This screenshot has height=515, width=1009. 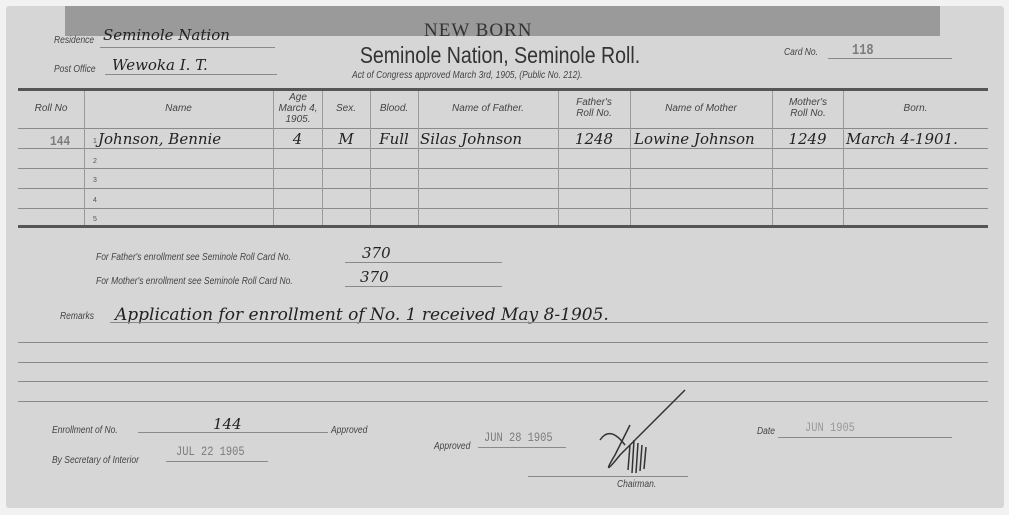 I want to click on post-office-value: Wewoka I. T., so click(x=160, y=65).